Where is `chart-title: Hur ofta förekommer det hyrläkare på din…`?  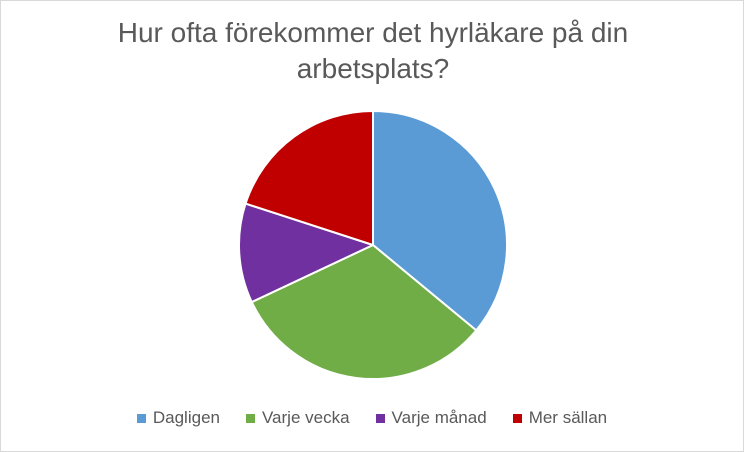
chart-title: Hur ofta förekommer det hyrläkare på din… is located at coordinates (373, 50).